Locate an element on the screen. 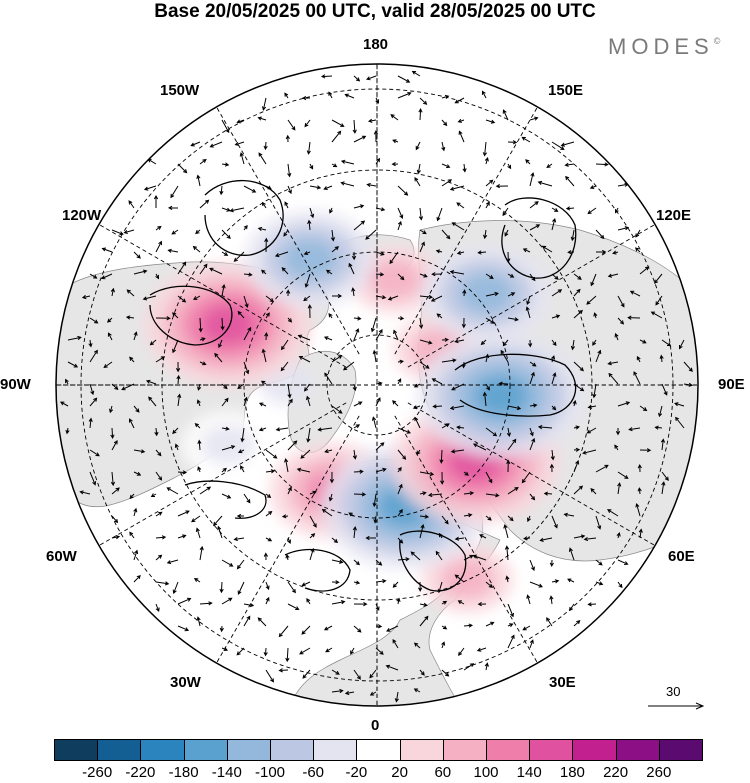 The image size is (750, 783). lon-label-150w: 150W is located at coordinates (180, 90).